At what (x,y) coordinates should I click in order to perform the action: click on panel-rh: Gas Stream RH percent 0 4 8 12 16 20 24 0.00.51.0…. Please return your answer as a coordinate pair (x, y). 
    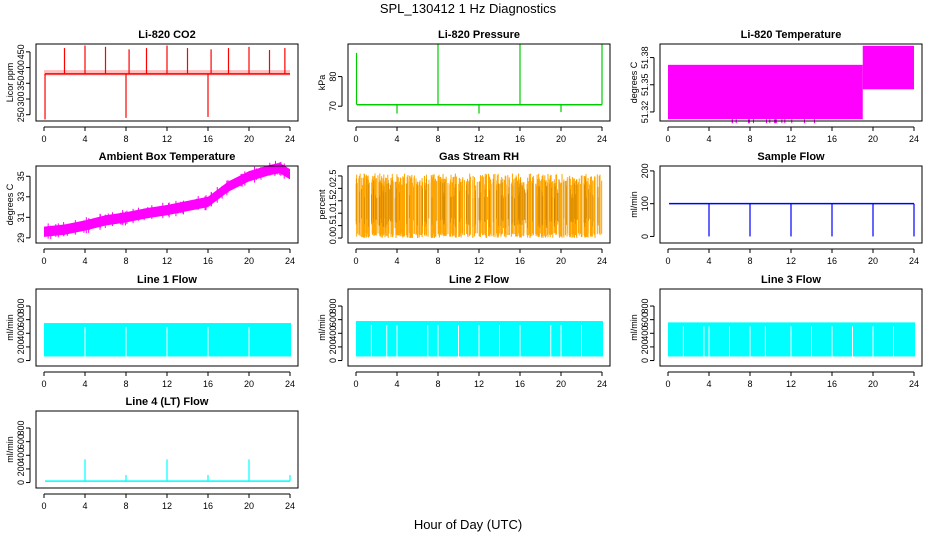
    Looking at the image, I should click on (464, 208).